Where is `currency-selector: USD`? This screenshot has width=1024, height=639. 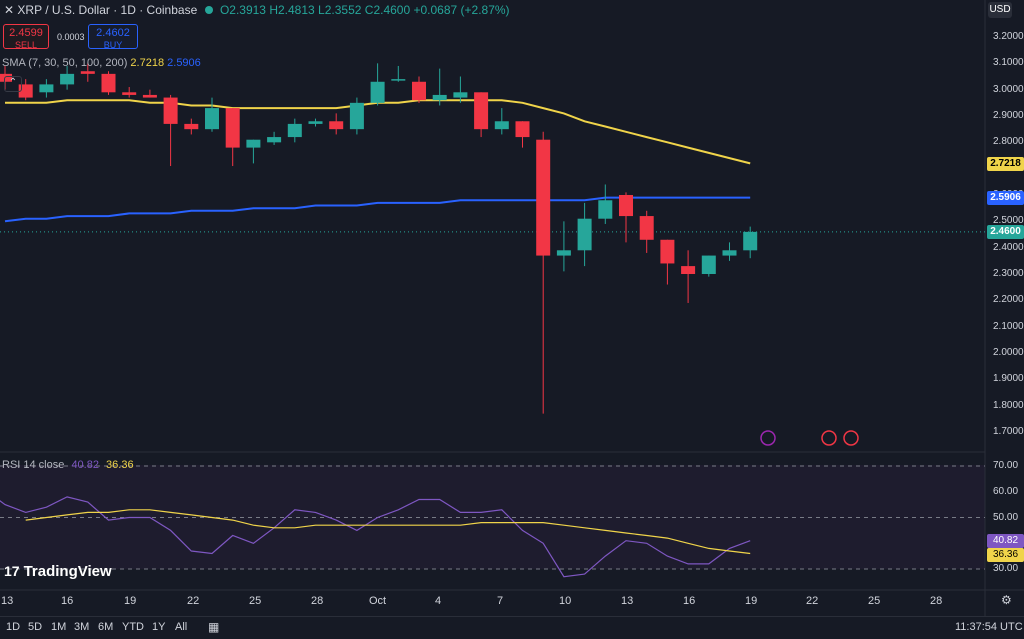 currency-selector: USD is located at coordinates (1000, 10).